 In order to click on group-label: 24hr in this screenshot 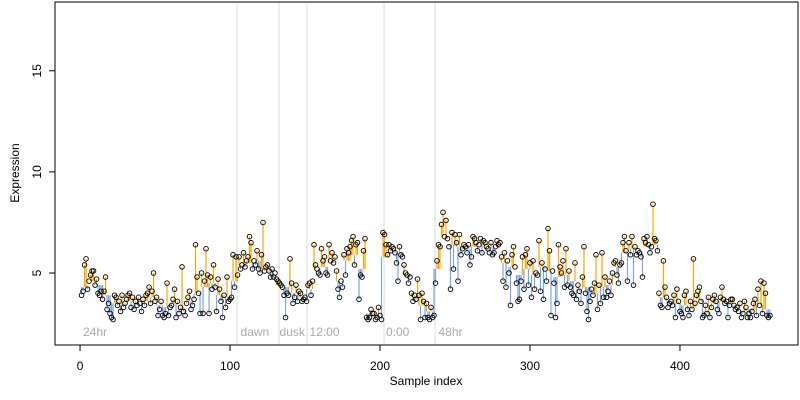, I will do `click(95, 332)`.